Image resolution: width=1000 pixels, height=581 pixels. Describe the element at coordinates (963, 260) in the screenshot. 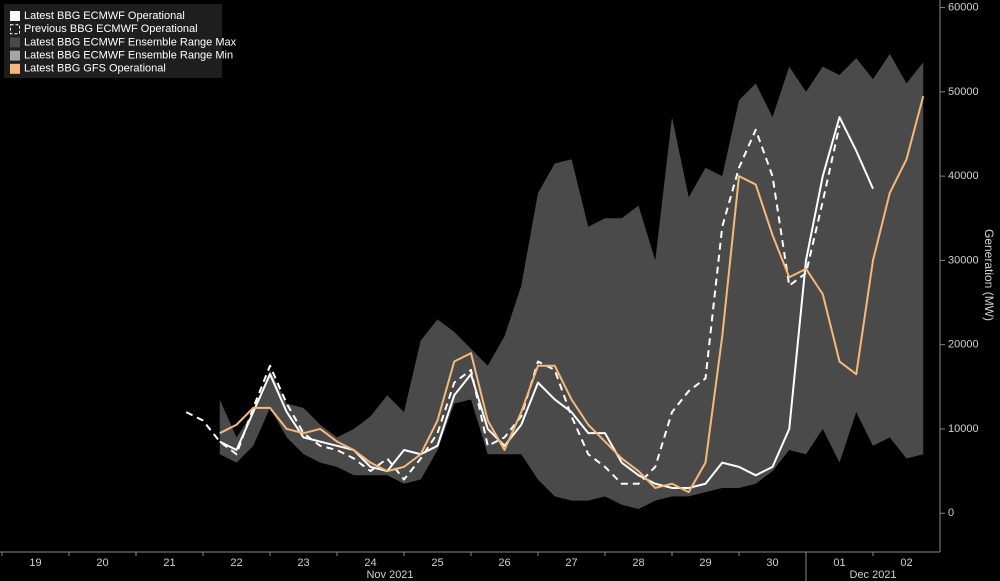

I see `y-tick-label: 30000` at that location.